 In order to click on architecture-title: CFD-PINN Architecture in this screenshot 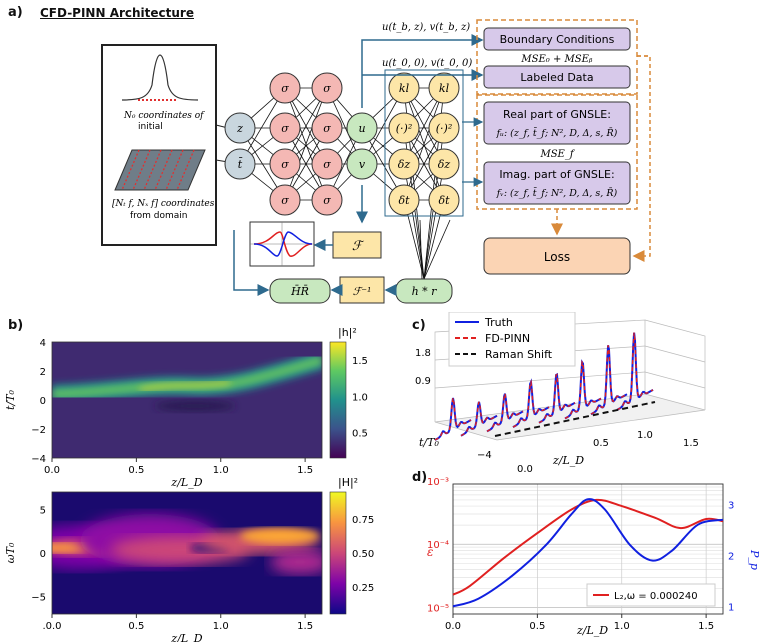, I will do `click(117, 13)`.